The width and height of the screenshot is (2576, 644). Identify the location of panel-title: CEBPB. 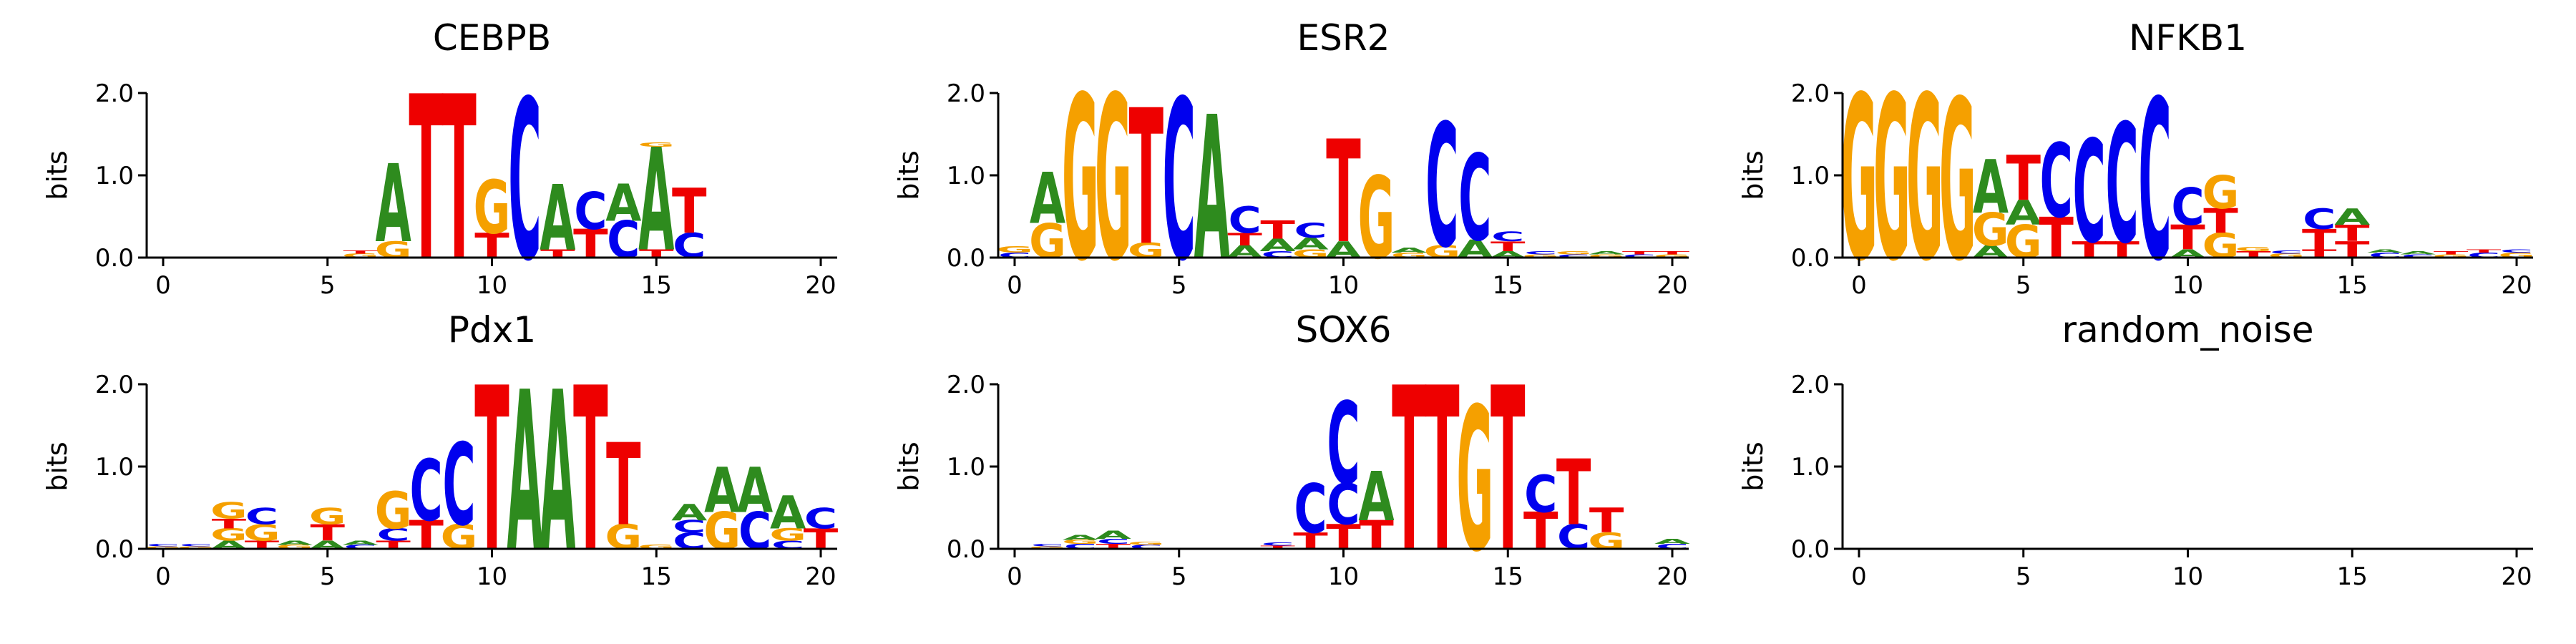
(492, 38).